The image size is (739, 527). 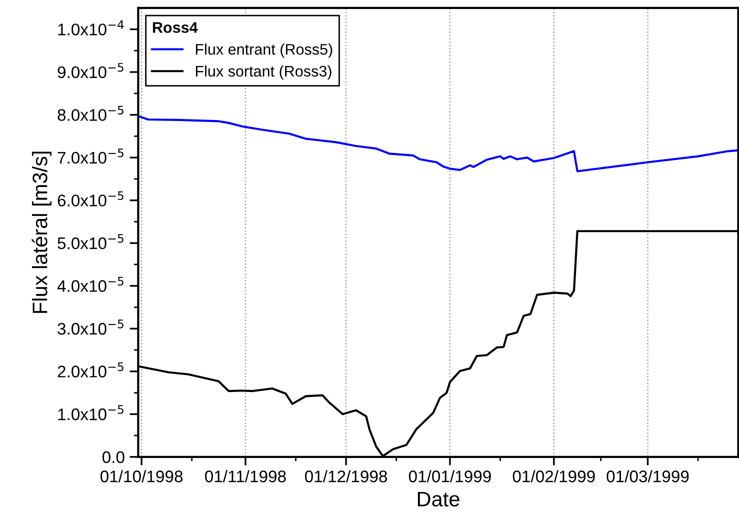 I want to click on y-tick-label: 4.0x10$^{−5}$, so click(x=90, y=284).